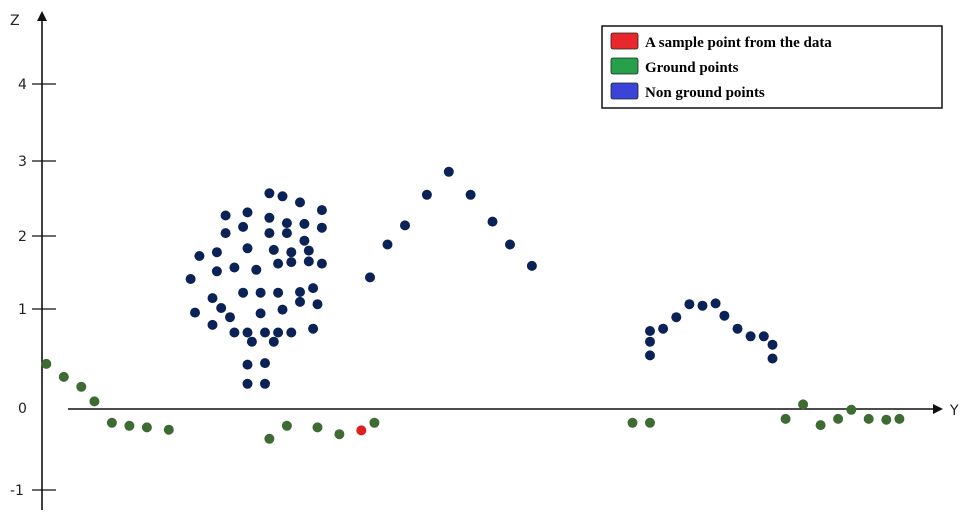 The height and width of the screenshot is (515, 961). Describe the element at coordinates (954, 411) in the screenshot. I see `y-axis-label: Y` at that location.